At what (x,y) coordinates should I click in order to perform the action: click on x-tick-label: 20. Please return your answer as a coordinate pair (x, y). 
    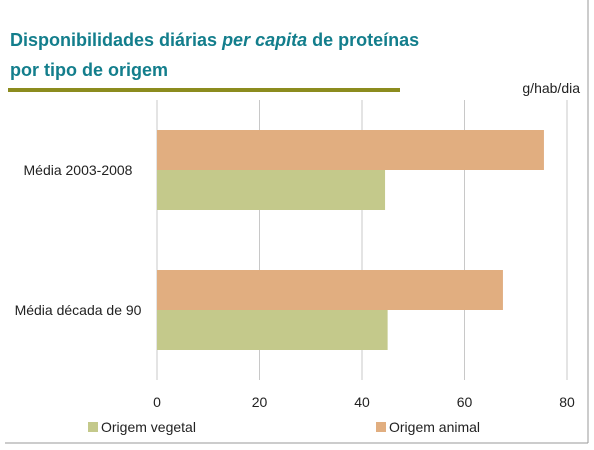
    Looking at the image, I should click on (260, 402).